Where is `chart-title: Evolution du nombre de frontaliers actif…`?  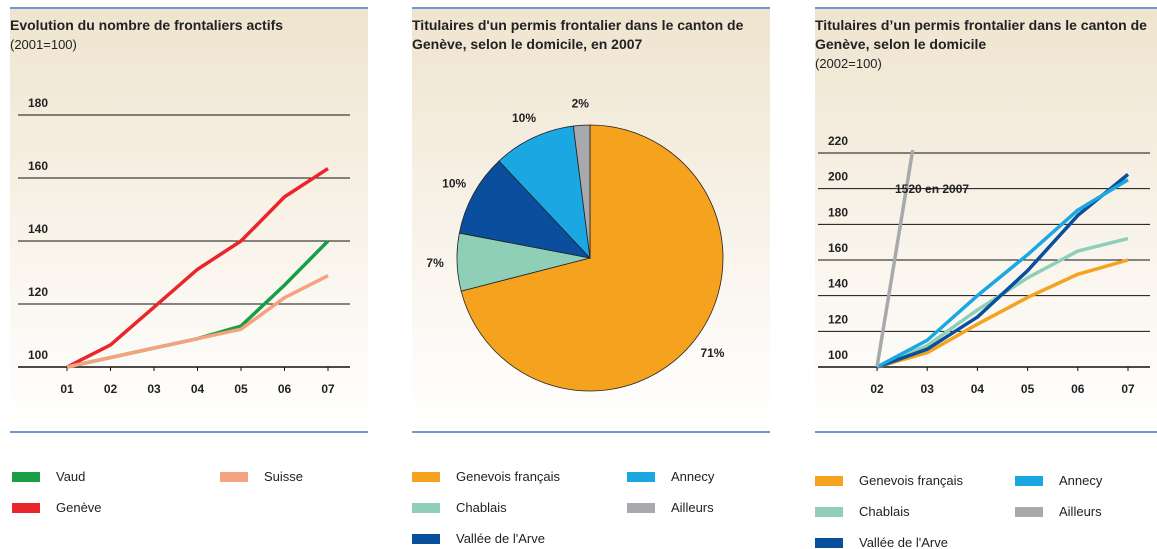 chart-title: Evolution du nombre de frontaliers actif… is located at coordinates (147, 25).